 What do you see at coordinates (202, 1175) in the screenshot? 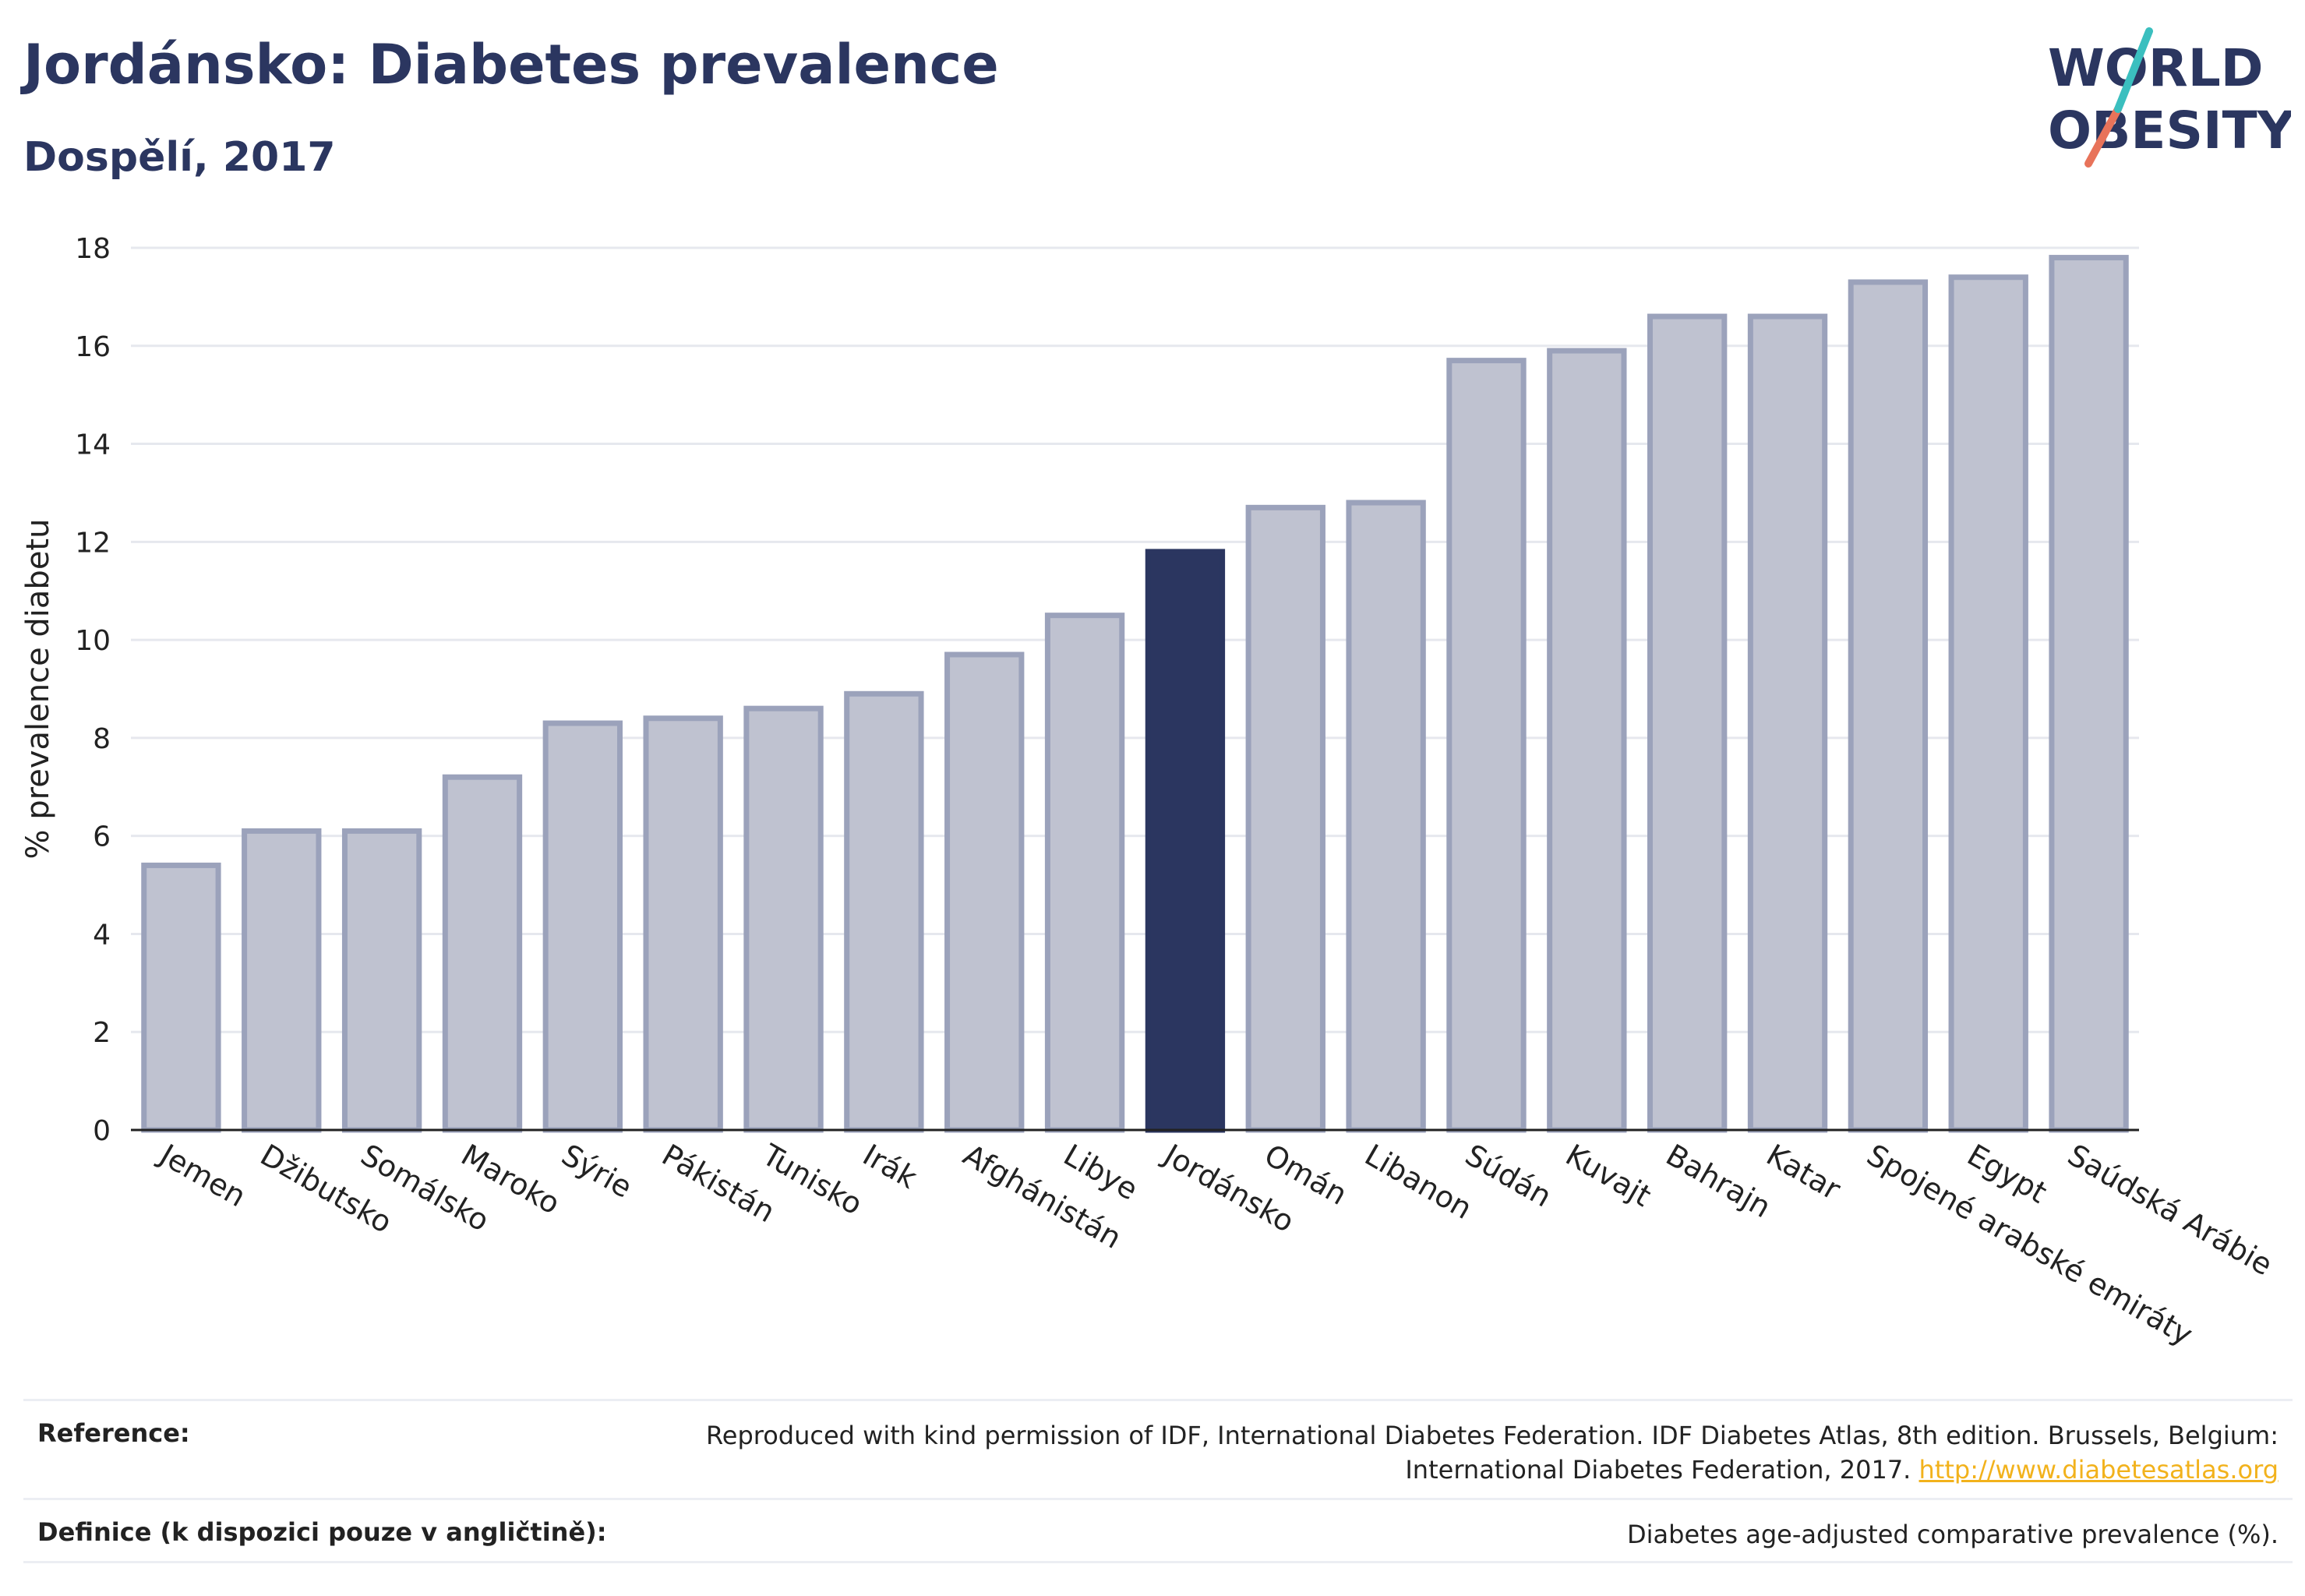
I see `x-tick-label: Jemen` at bounding box center [202, 1175].